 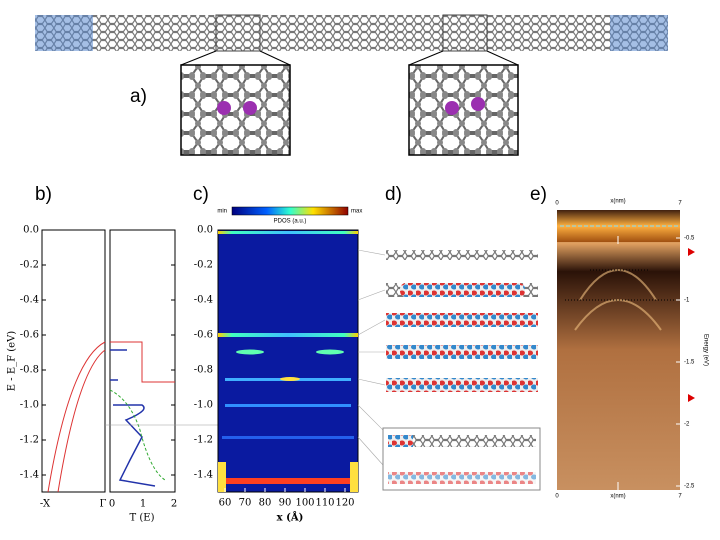 I want to click on panel-label: b), so click(x=43, y=194).